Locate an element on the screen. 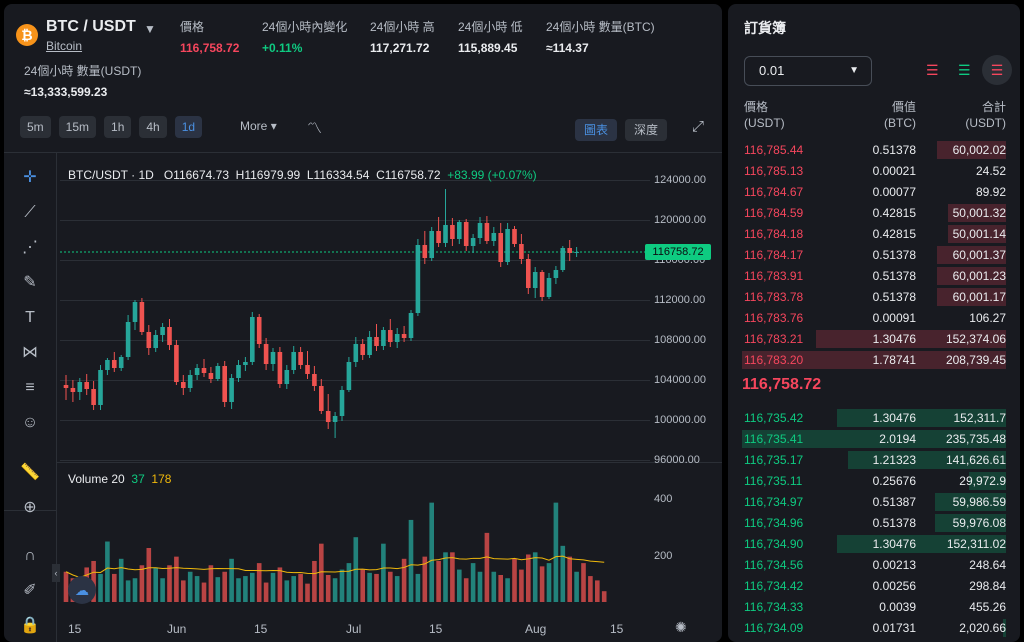  bid-row: 116,734.96 0.51378 59,976.08 is located at coordinates (874, 523).